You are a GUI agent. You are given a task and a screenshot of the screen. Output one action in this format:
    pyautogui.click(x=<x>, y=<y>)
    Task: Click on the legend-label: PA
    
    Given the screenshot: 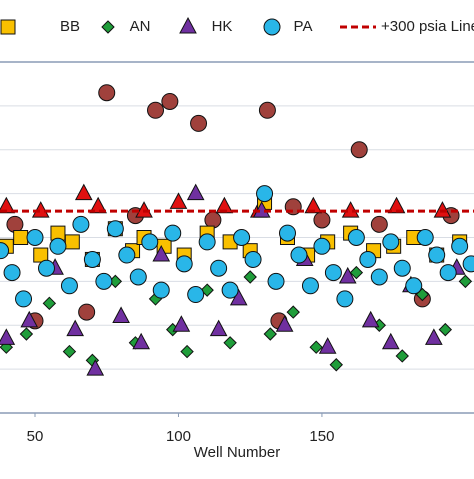 What is the action you would take?
    pyautogui.click(x=303, y=26)
    